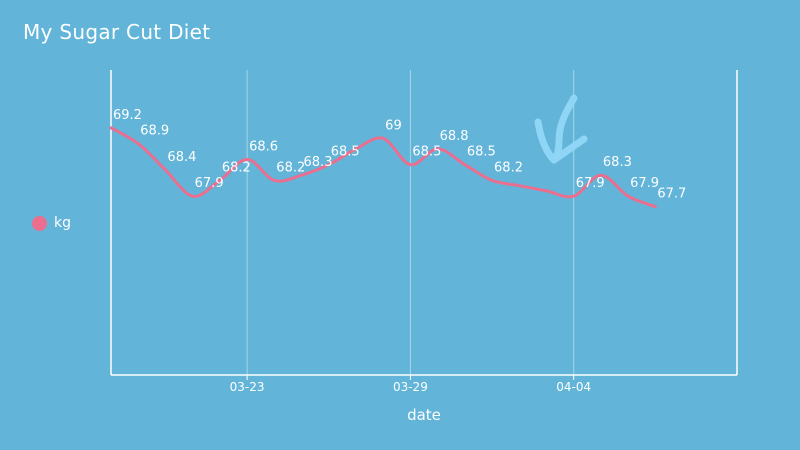 This screenshot has width=800, height=450. What do you see at coordinates (454, 136) in the screenshot?
I see `data-label-03-30: 68.8` at bounding box center [454, 136].